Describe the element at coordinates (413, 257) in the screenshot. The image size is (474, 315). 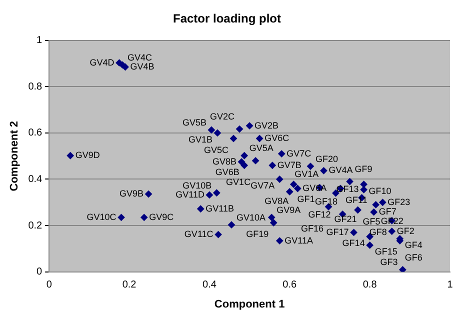
I see `annotation: GF6` at that location.